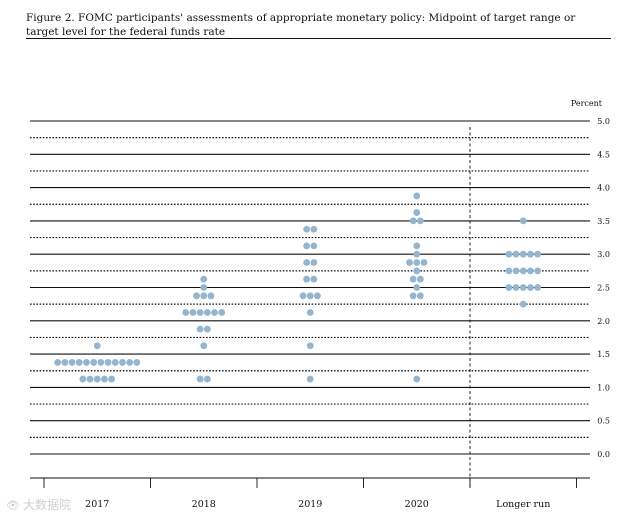 The image size is (635, 519). Describe the element at coordinates (13, 505) in the screenshot. I see `eye-icon: 👁` at that location.